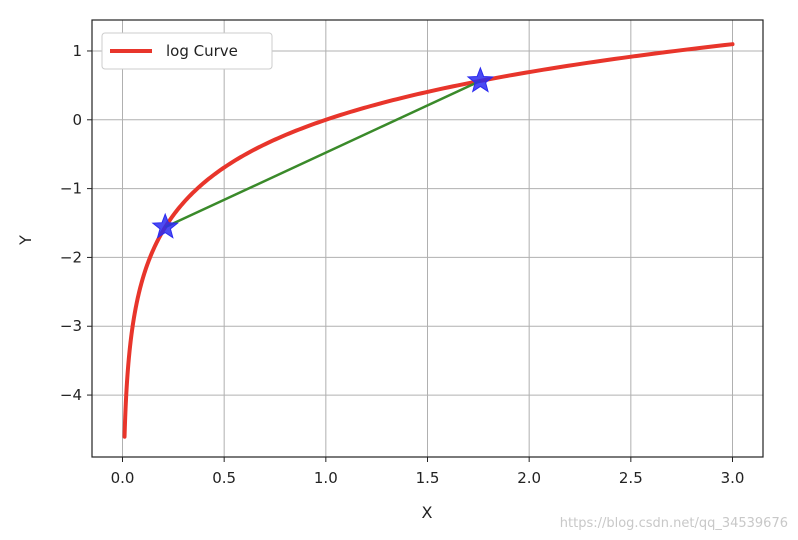 The width and height of the screenshot is (798, 540). I want to click on x-tick-label: 1.0, so click(326, 478).